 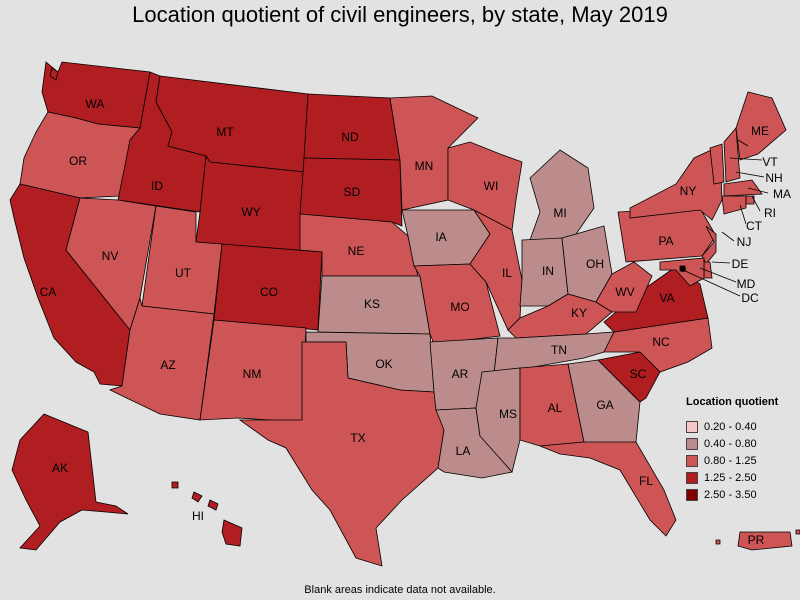 What do you see at coordinates (350, 137) in the screenshot?
I see `state-label-nd: ND` at bounding box center [350, 137].